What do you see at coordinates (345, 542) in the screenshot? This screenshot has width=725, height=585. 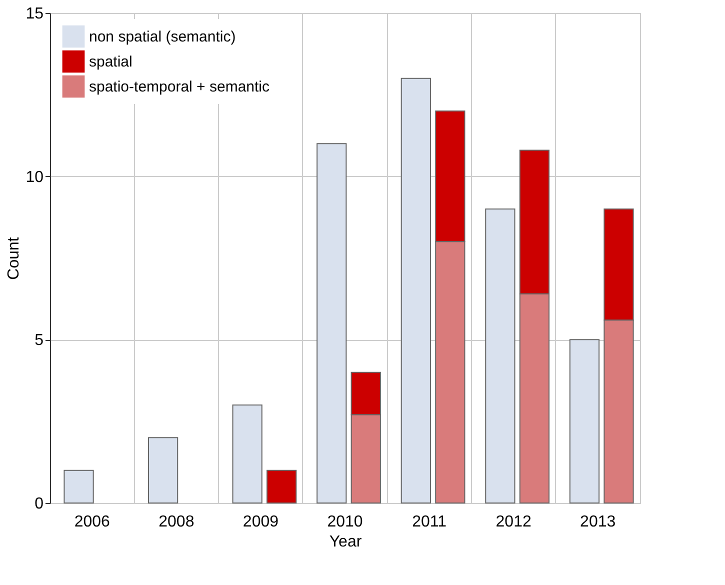 I see `x-axis-title: Year` at bounding box center [345, 542].